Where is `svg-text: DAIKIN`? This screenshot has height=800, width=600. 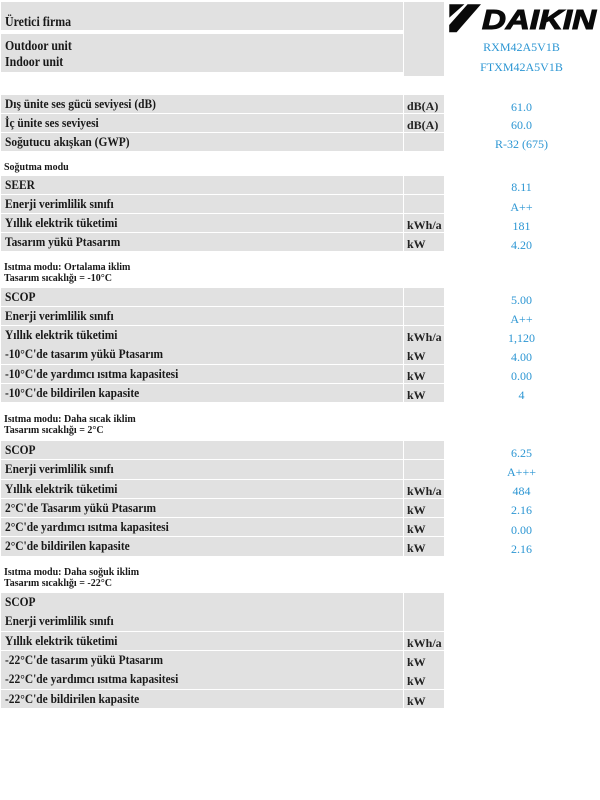
svg-text: DAIKIN is located at coordinates (539, 18).